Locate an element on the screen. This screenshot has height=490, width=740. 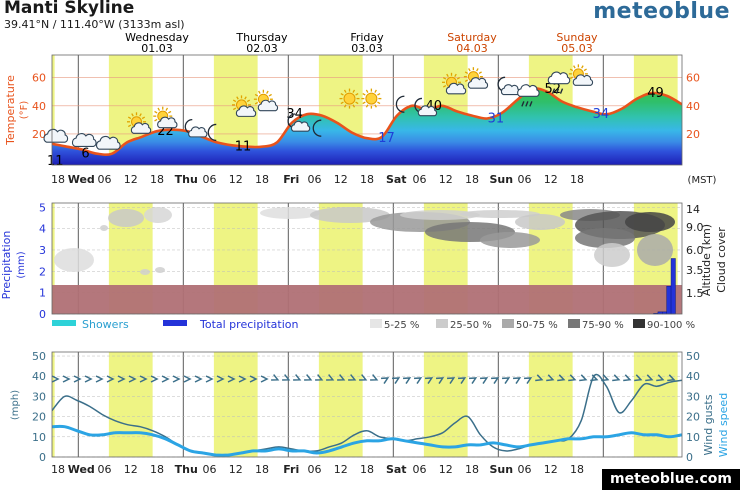
cloud-legend-label: 90-100 % is located at coordinates (671, 325).